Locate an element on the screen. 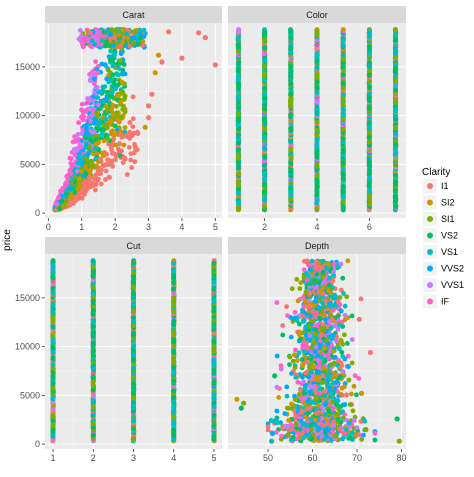  x-axis-ticks: 2 4 6 is located at coordinates (317, 225).